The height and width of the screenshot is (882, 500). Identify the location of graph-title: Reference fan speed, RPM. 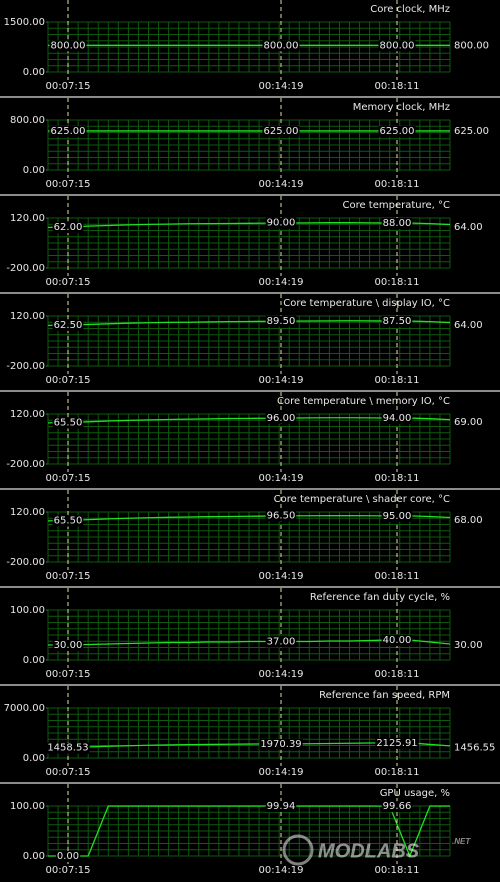
(384, 695).